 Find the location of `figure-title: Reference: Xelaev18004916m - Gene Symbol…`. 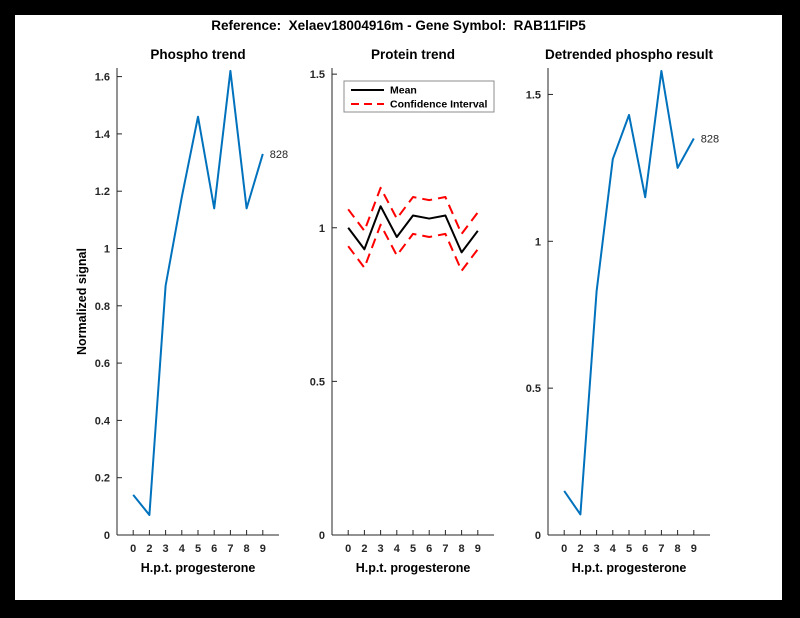

figure-title: Reference: Xelaev18004916m - Gene Symbol… is located at coordinates (398, 25).